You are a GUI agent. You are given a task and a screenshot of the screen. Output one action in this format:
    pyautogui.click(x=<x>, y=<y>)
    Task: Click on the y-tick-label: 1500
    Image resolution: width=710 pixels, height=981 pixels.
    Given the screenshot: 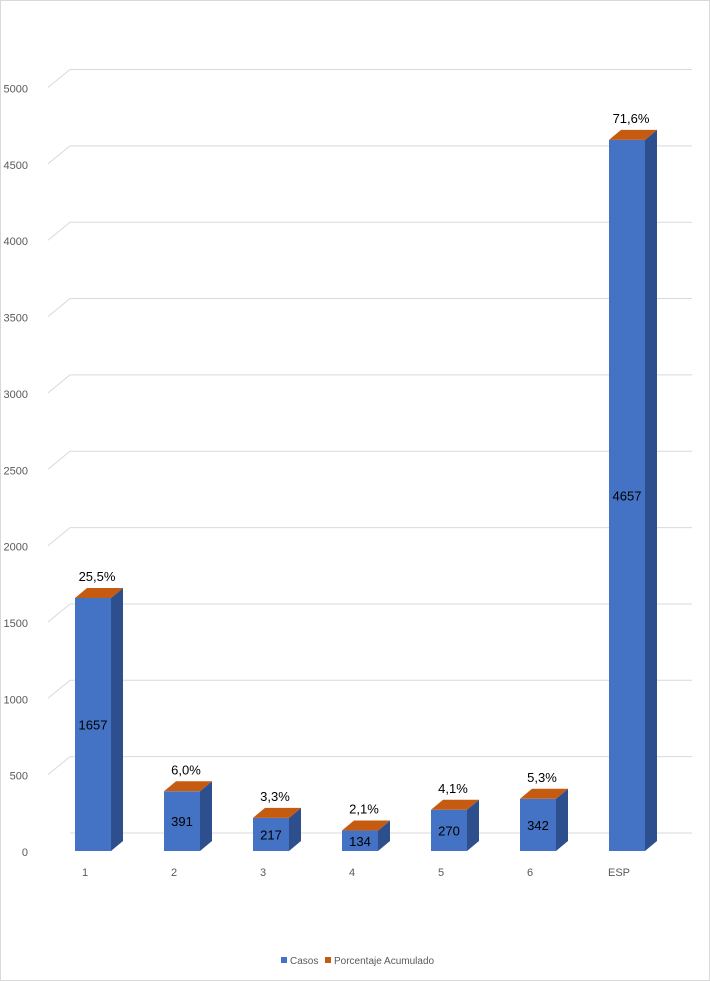 What is the action you would take?
    pyautogui.click(x=16, y=624)
    